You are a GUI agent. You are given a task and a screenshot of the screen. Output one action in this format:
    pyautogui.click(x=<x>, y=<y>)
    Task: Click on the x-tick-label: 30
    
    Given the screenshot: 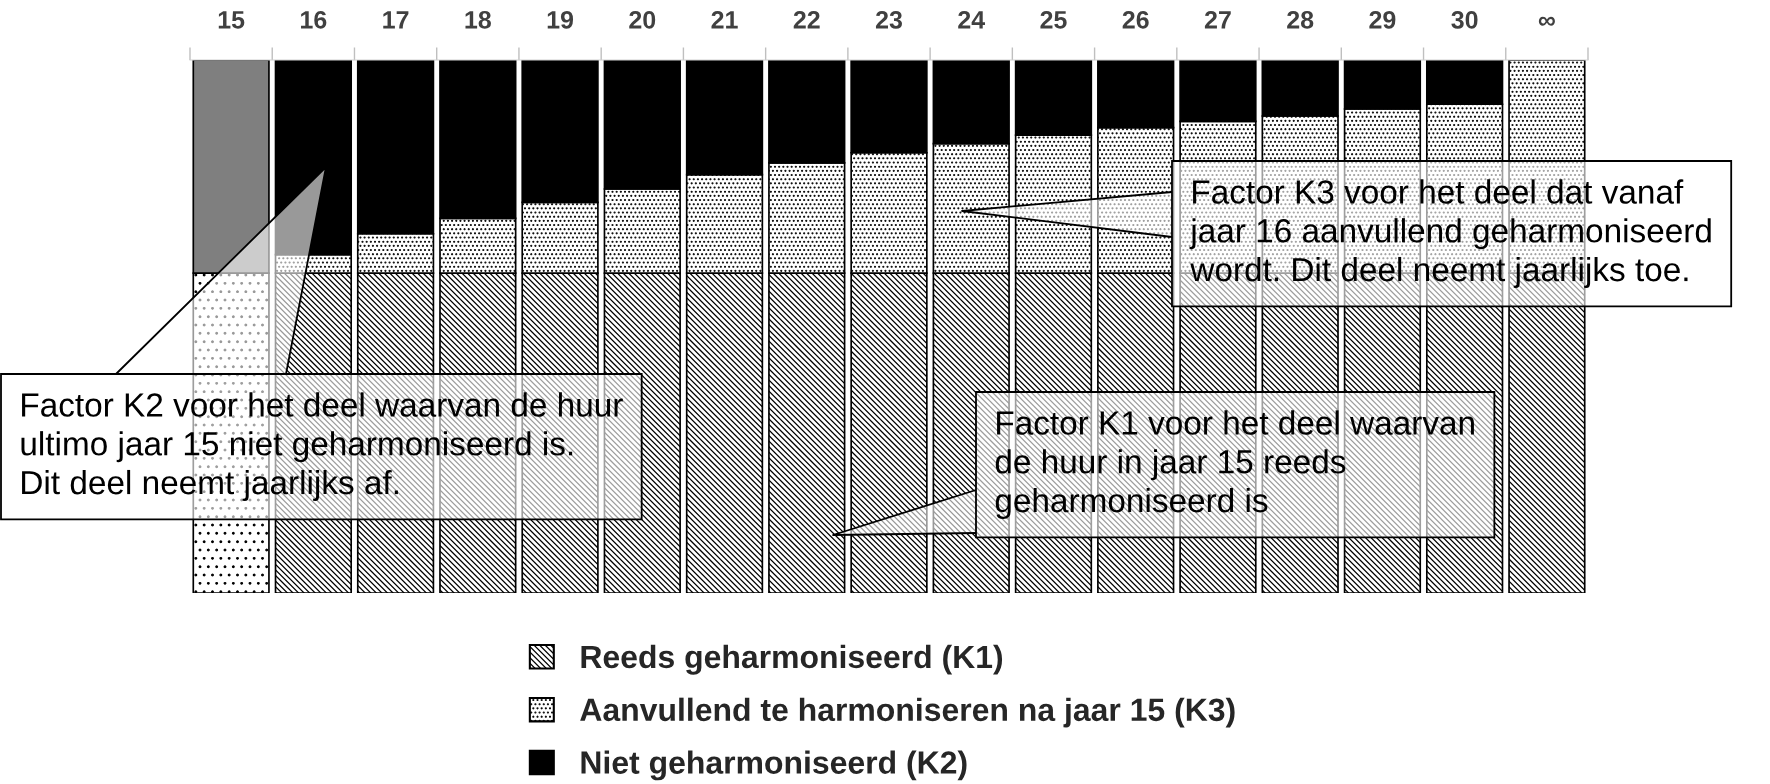 What is the action you would take?
    pyautogui.click(x=1464, y=19)
    